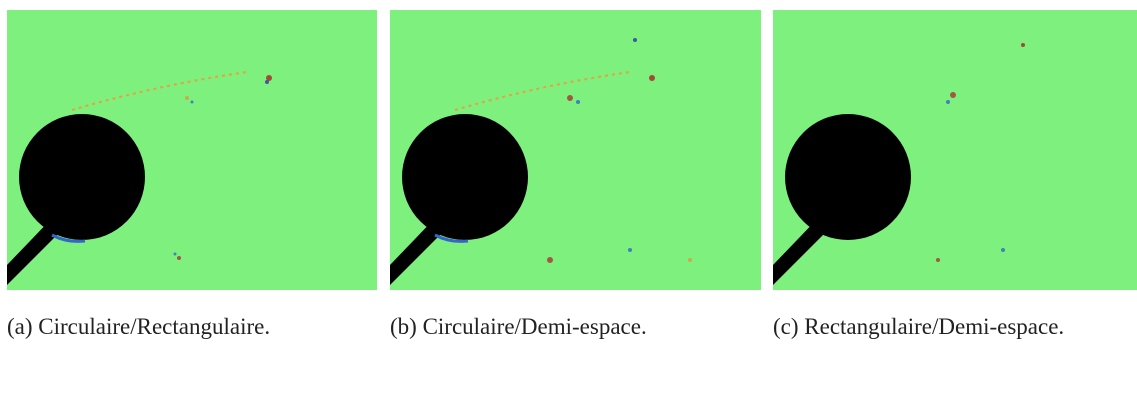 This screenshot has height=403, width=1137. Describe the element at coordinates (139, 326) in the screenshot. I see `caption: (a) Circulaire/Rectangulaire.` at that location.